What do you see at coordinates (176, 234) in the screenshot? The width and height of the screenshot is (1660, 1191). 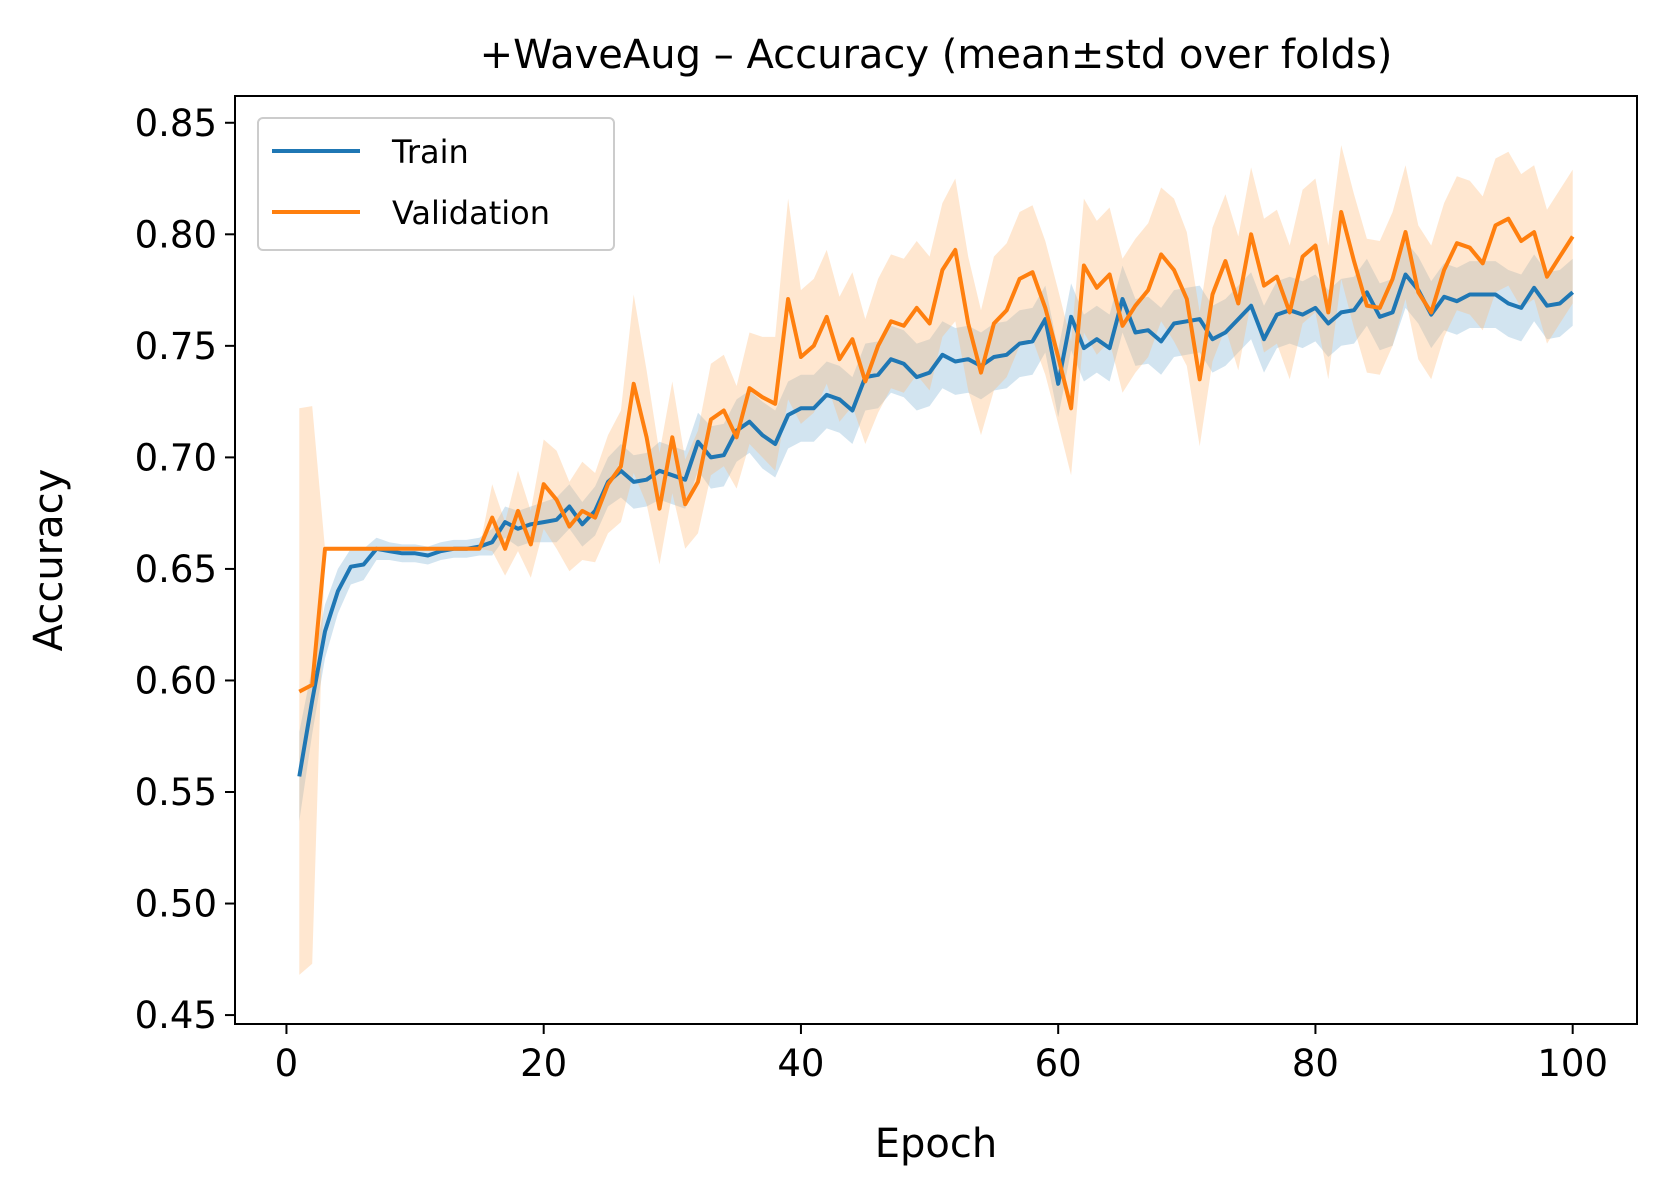 I see `y-tick-label: 0.80` at bounding box center [176, 234].